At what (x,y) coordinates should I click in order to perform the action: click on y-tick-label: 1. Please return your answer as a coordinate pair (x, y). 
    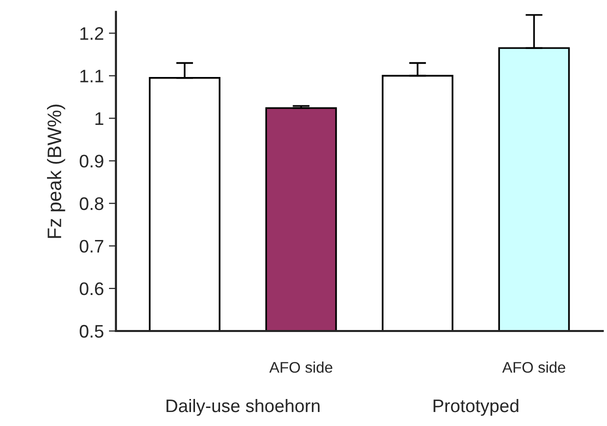
    Looking at the image, I should click on (99, 118).